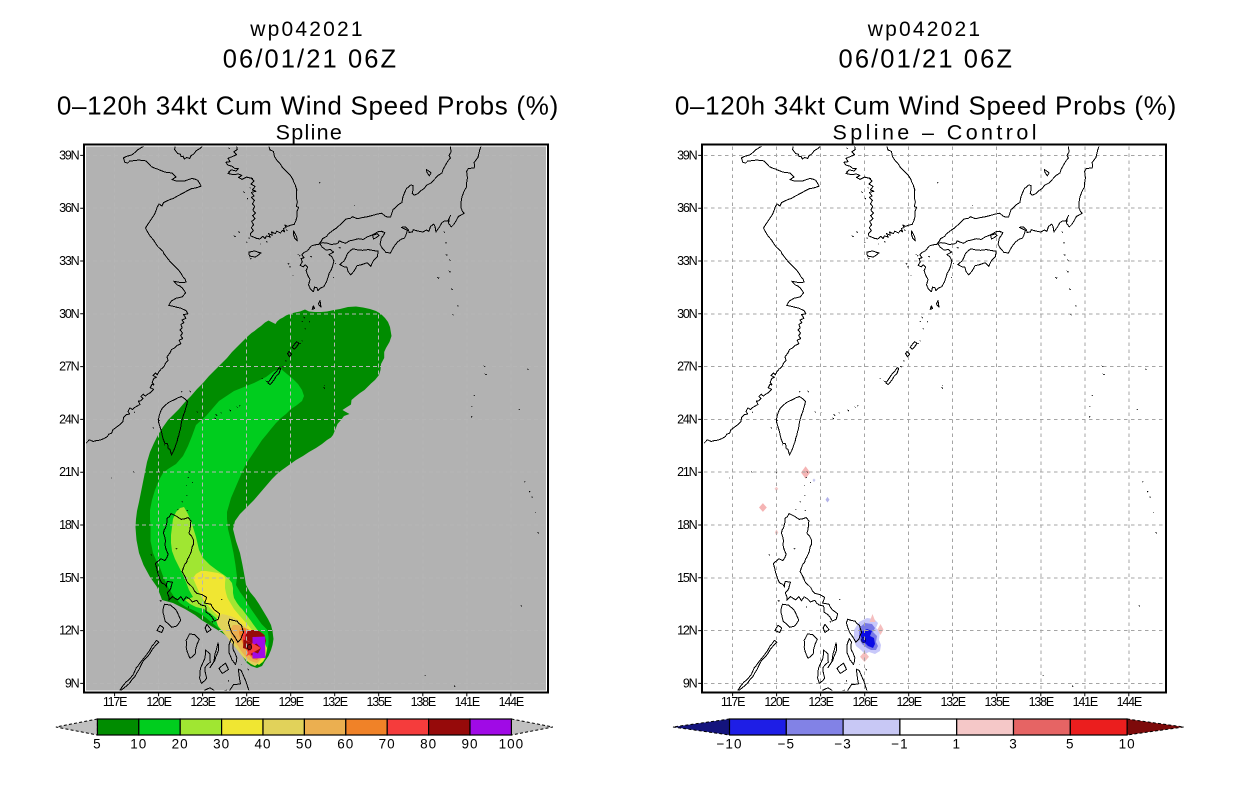  What do you see at coordinates (842, 744) in the screenshot?
I see `svg-text: −3` at bounding box center [842, 744].